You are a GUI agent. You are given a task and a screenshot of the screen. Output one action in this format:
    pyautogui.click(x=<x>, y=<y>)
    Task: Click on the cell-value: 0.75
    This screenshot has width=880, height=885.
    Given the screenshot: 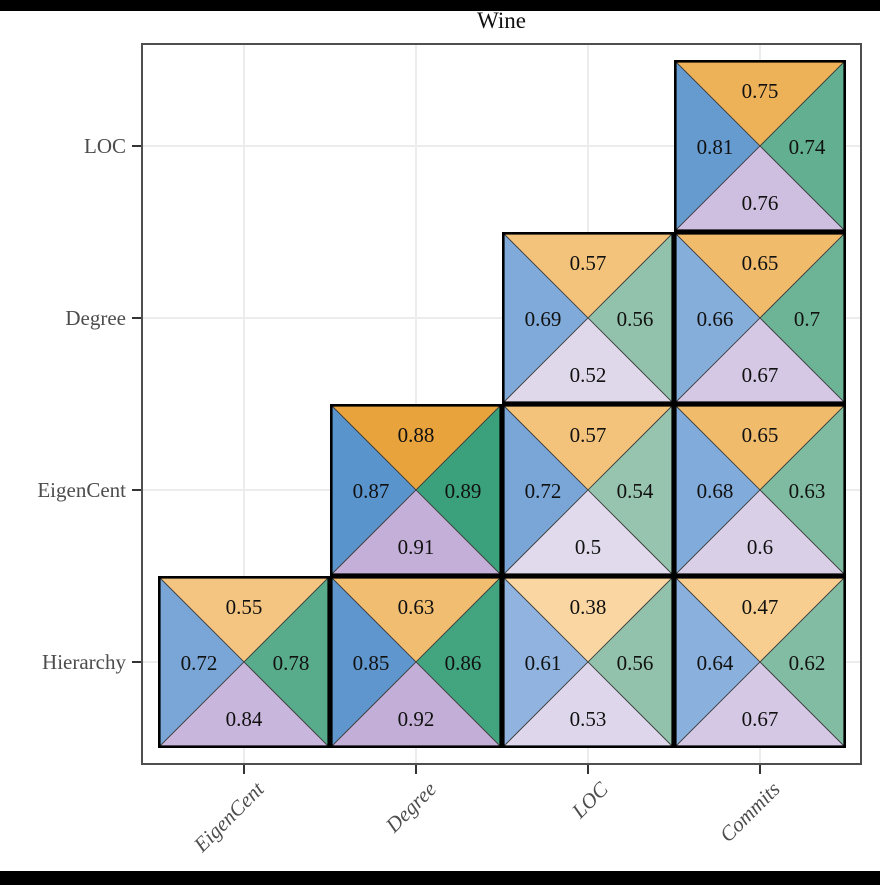 What is the action you would take?
    pyautogui.click(x=760, y=91)
    